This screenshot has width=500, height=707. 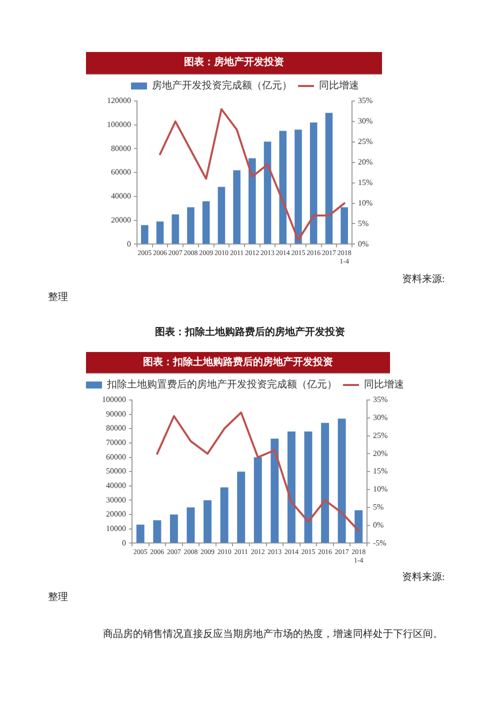 What do you see at coordinates (273, 634) in the screenshot?
I see `text: 商品房的销售情况直接反应当期房地产市场的热度，增速同样处于下行区间。` at bounding box center [273, 634].